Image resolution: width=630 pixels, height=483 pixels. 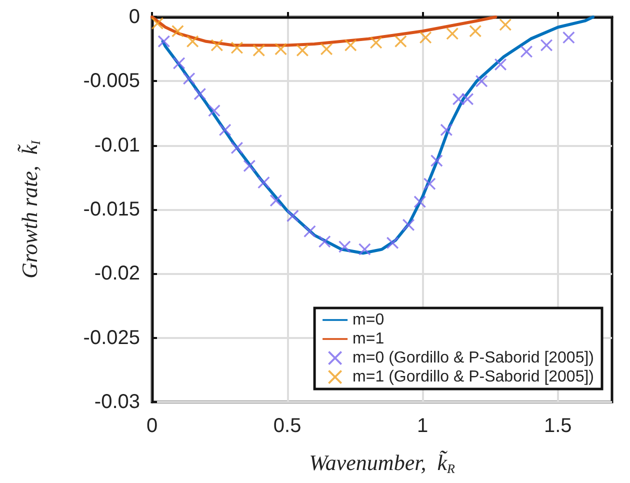 I want to click on y-tick-label: -0.01, so click(x=117, y=145).